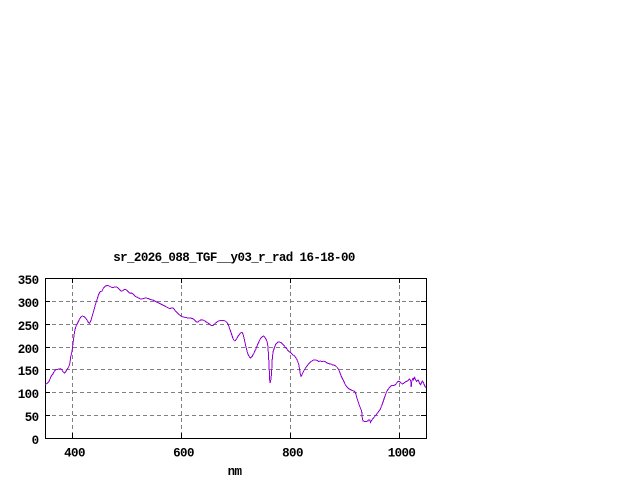 The width and height of the screenshot is (640, 480). What do you see at coordinates (234, 258) in the screenshot?
I see `svg-text:sr_2026_088_TGF__y03_r_rad 16-: sr_2026_088_TGF__y03_r_rad 16-18-00` at bounding box center [234, 258].